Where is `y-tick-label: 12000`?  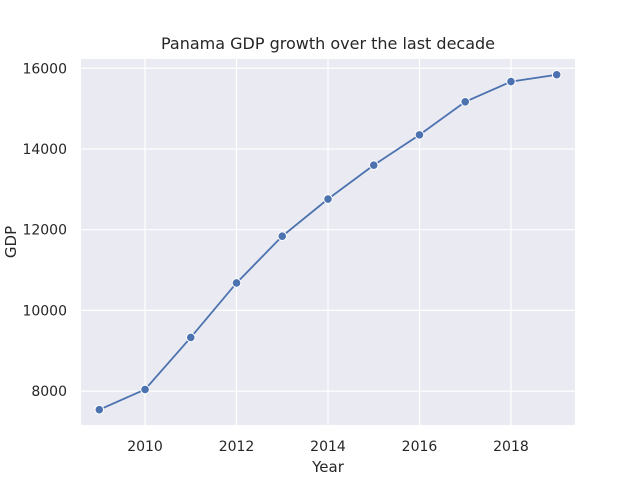 y-tick-label: 12000 is located at coordinates (44, 231).